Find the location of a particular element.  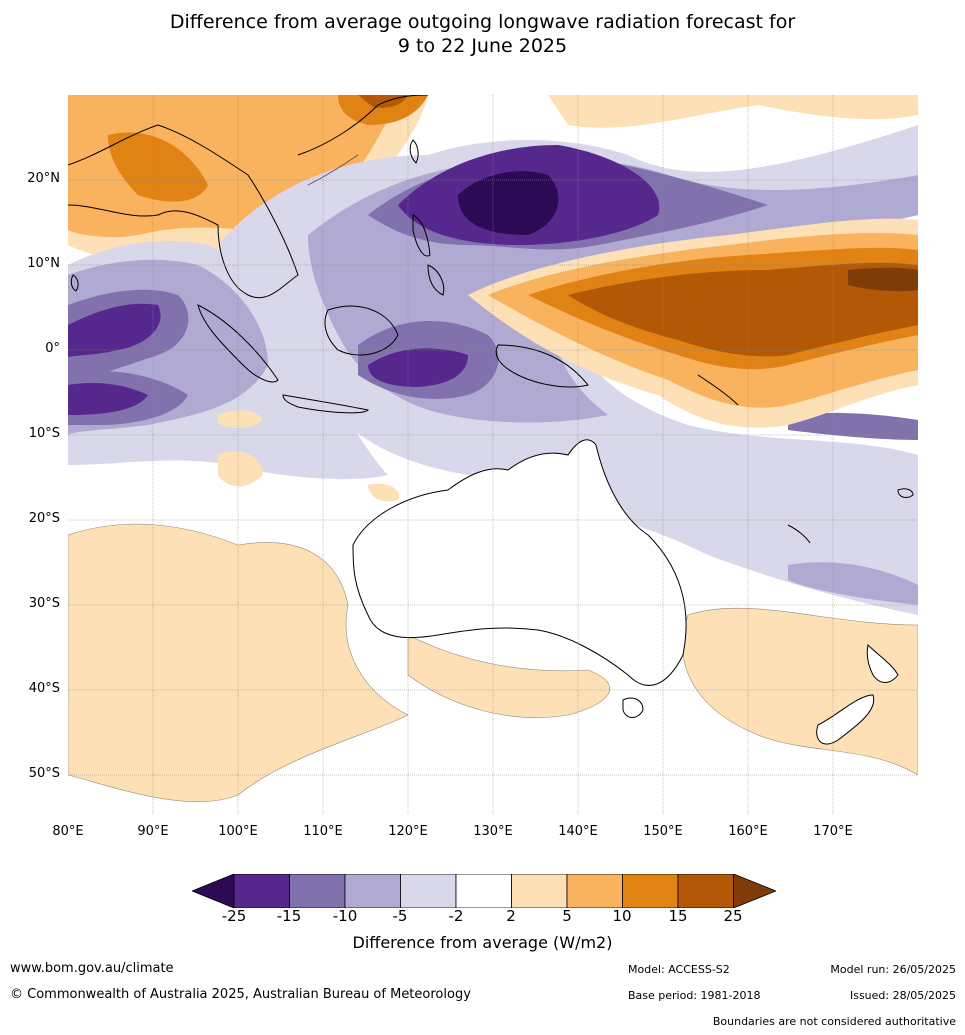

anomaly-region-south-central is located at coordinates (509, 676).